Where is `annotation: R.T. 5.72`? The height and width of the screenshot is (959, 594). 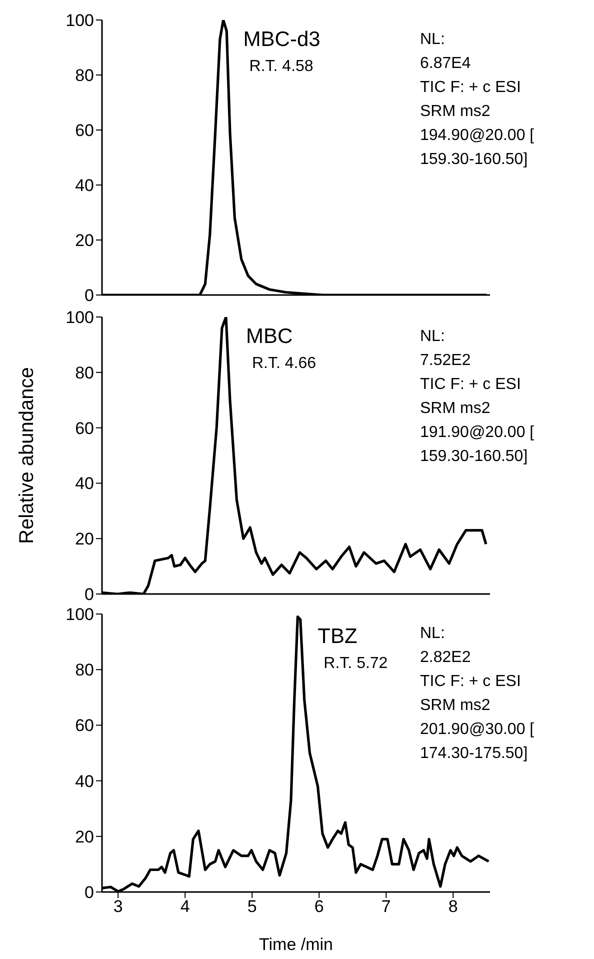
annotation: R.T. 5.72 is located at coordinates (356, 663).